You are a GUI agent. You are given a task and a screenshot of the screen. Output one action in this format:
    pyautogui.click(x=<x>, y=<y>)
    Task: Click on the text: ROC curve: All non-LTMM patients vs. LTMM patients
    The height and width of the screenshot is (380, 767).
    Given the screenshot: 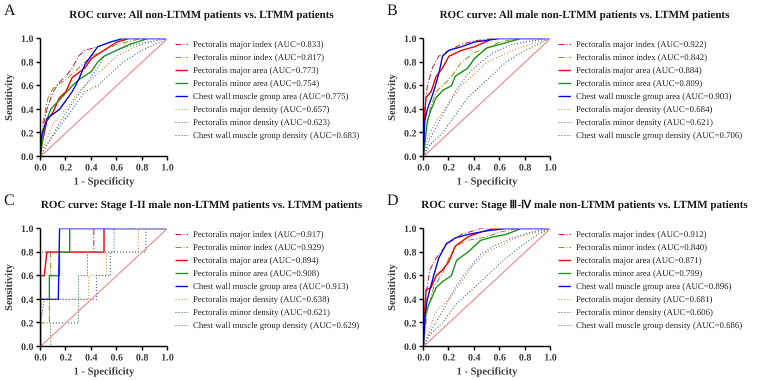 What is the action you would take?
    pyautogui.click(x=201, y=15)
    